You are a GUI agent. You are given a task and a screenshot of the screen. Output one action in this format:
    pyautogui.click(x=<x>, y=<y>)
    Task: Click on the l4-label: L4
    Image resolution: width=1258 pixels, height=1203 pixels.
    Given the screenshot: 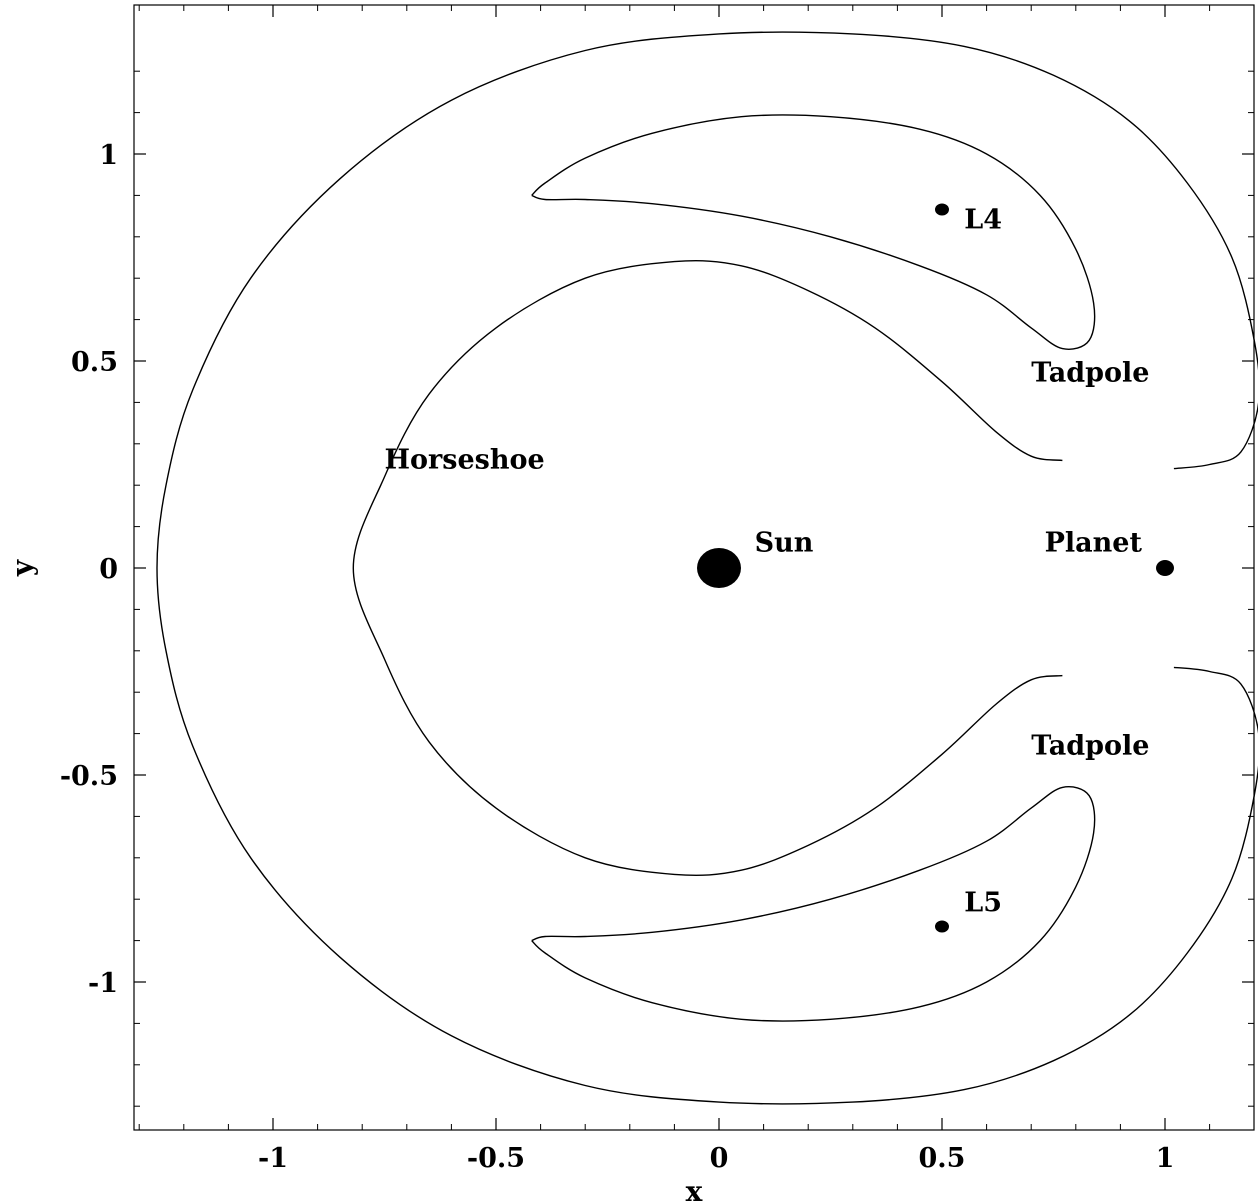 What is the action you would take?
    pyautogui.click(x=983, y=220)
    